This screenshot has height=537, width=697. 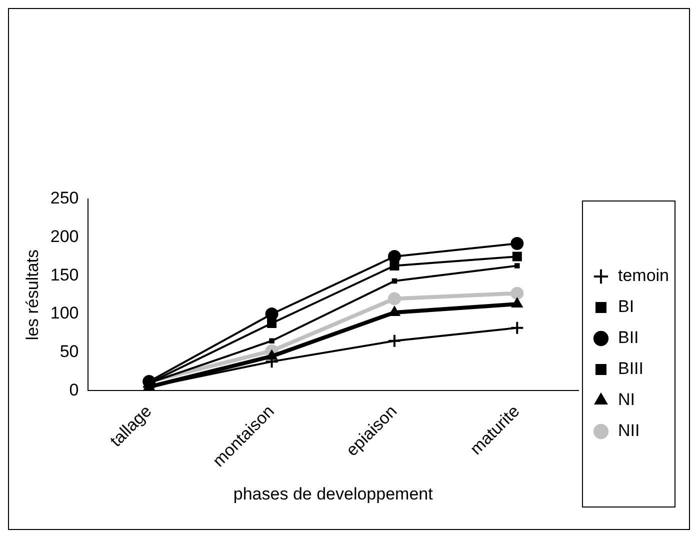 What do you see at coordinates (64, 198) in the screenshot?
I see `y-tick-label: 250` at bounding box center [64, 198].